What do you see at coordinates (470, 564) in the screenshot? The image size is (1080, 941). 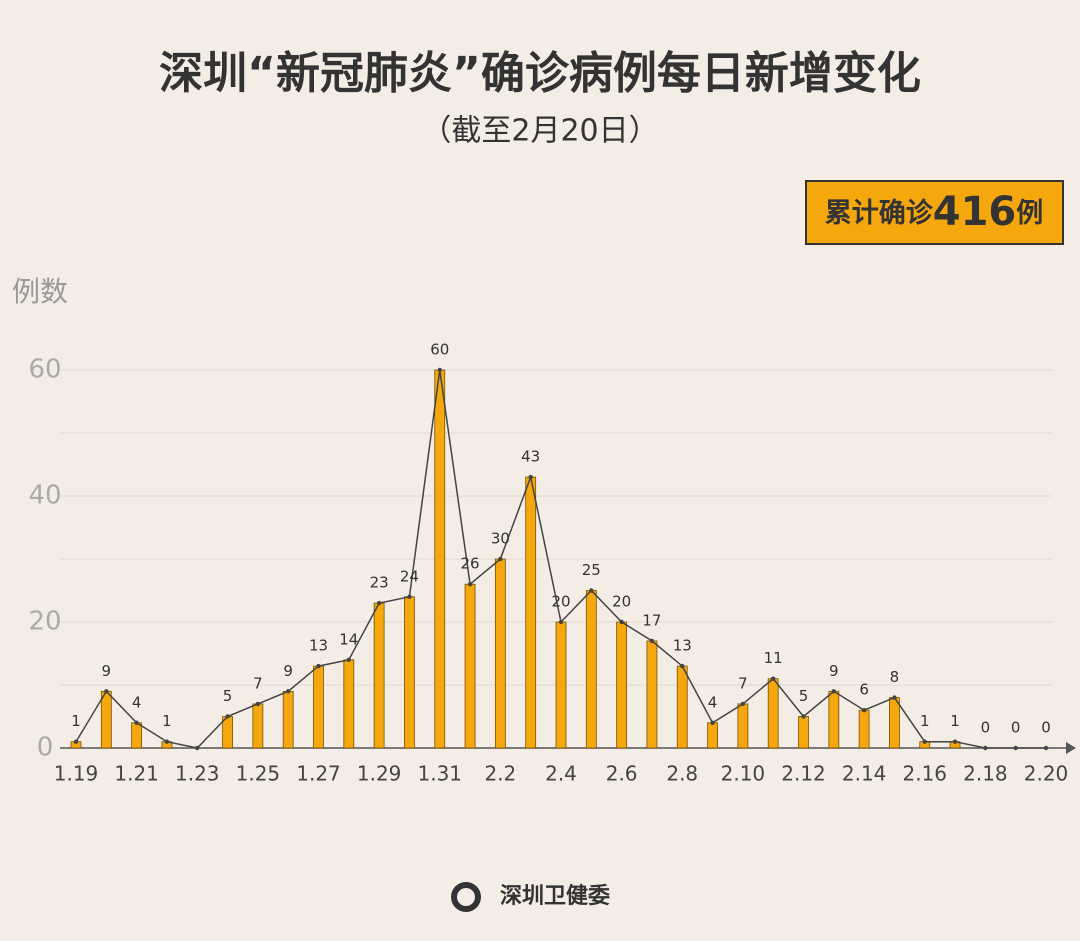 I see `value-label: 26` at bounding box center [470, 564].